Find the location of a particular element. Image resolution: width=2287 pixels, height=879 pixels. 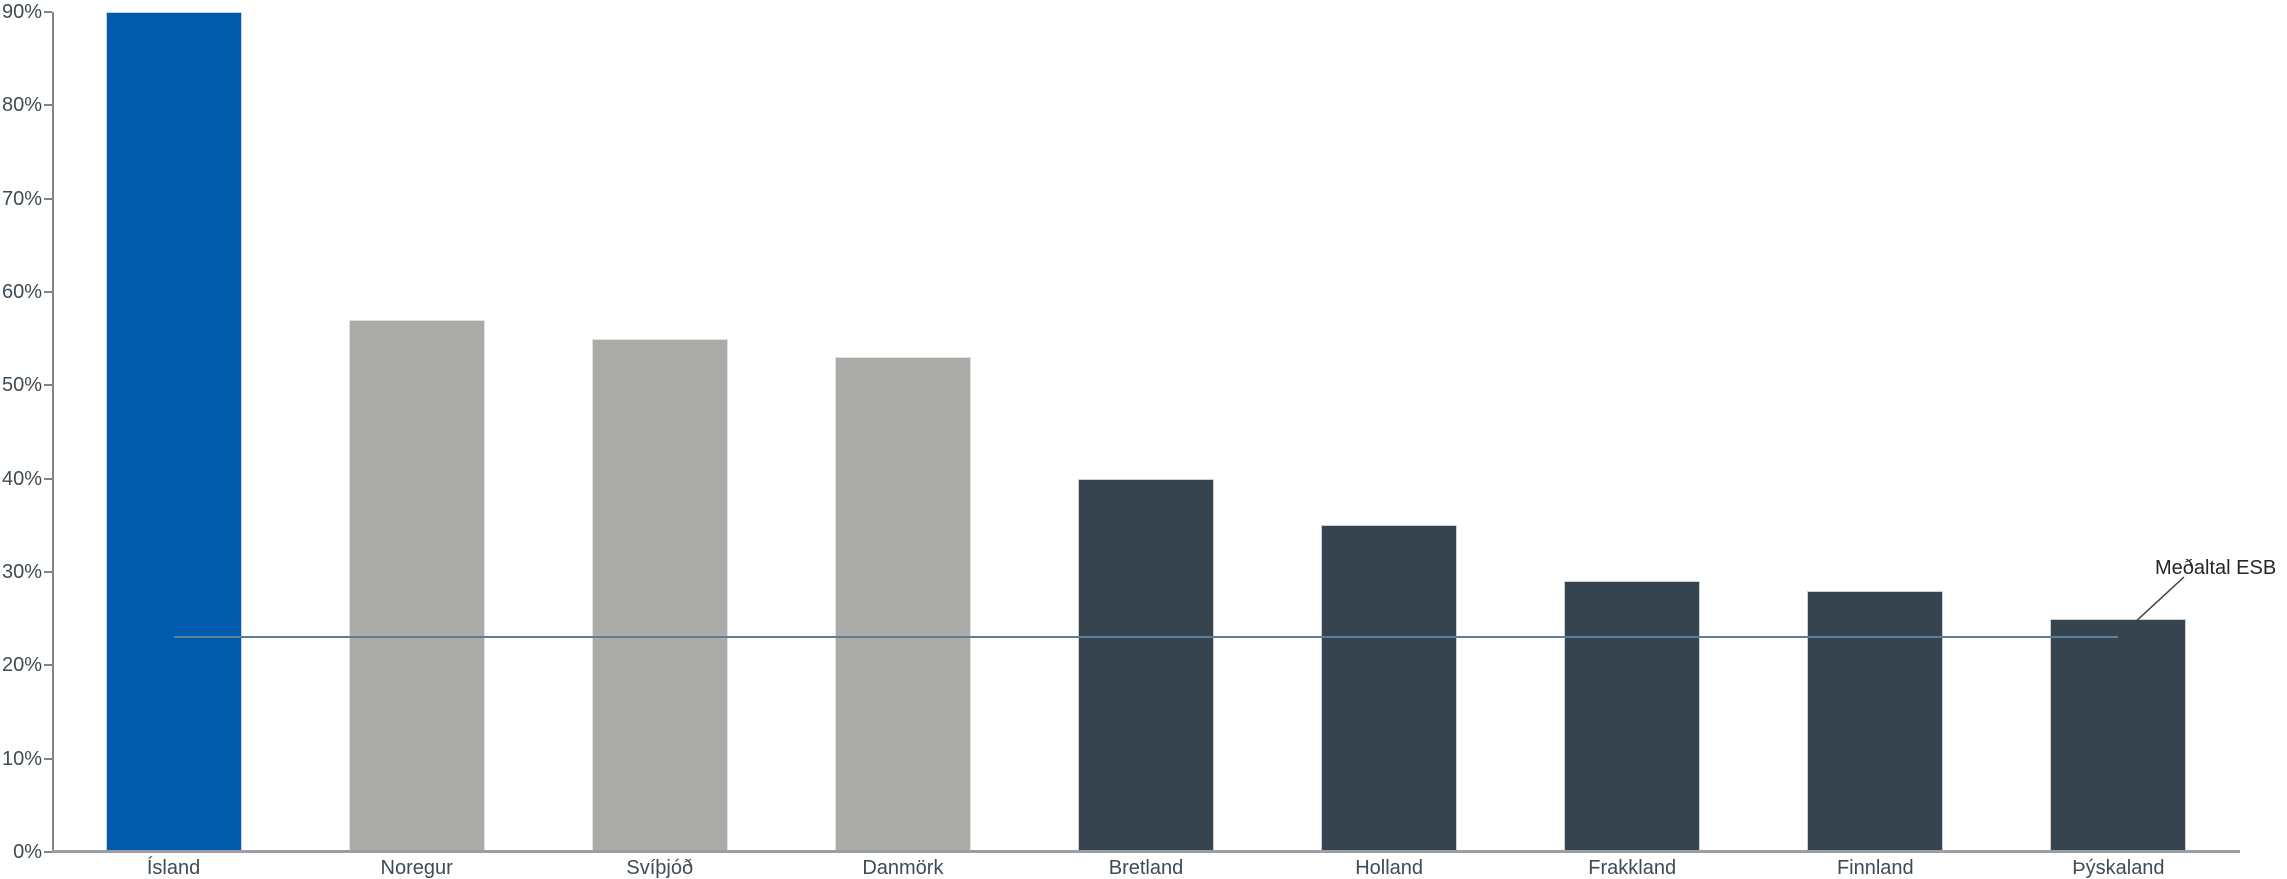

y-axis-tick-label: 40% is located at coordinates (21, 478).